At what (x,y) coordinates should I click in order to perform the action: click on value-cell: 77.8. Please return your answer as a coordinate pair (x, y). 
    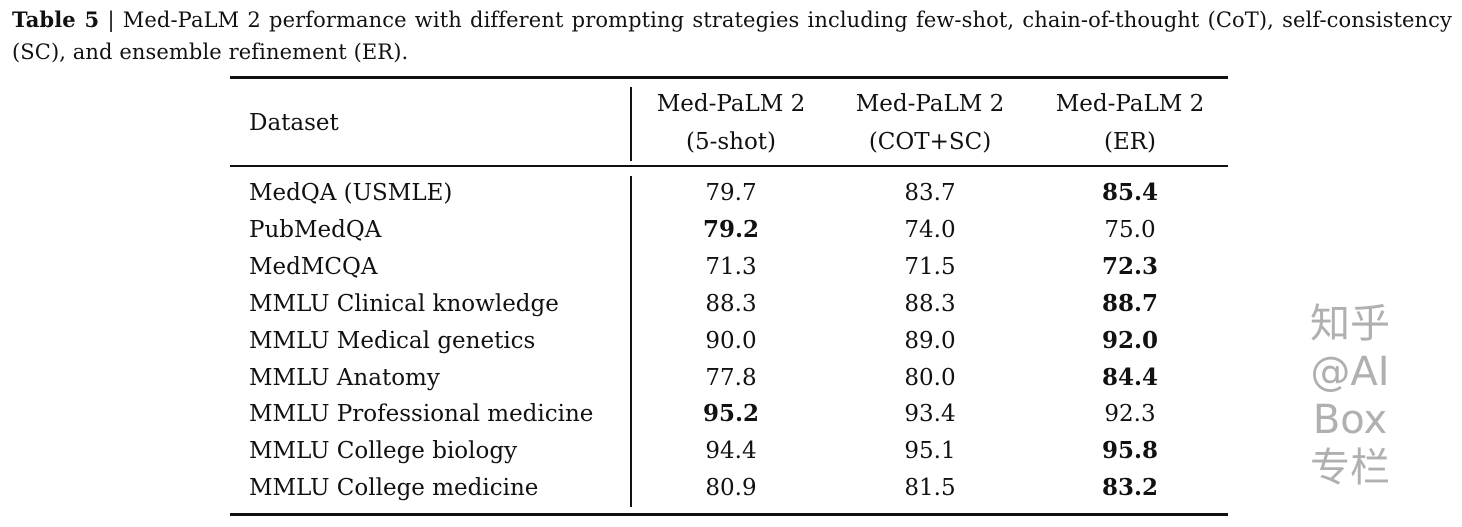
    Looking at the image, I should click on (731, 377).